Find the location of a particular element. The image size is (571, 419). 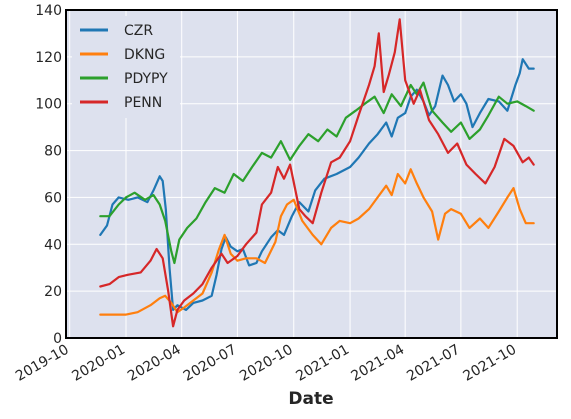

x-tick-label: 2021-01 is located at coordinates (322, 363).